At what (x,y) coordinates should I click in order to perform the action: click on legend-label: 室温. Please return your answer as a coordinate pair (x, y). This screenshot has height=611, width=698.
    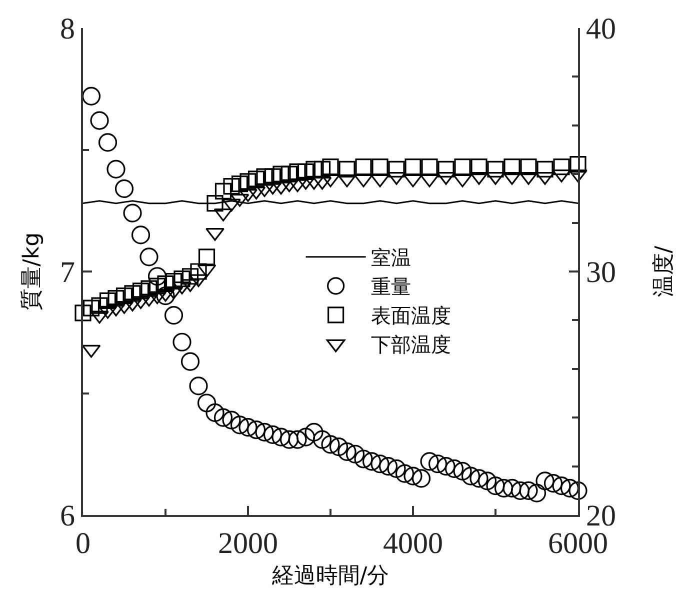
    Looking at the image, I should click on (390, 258).